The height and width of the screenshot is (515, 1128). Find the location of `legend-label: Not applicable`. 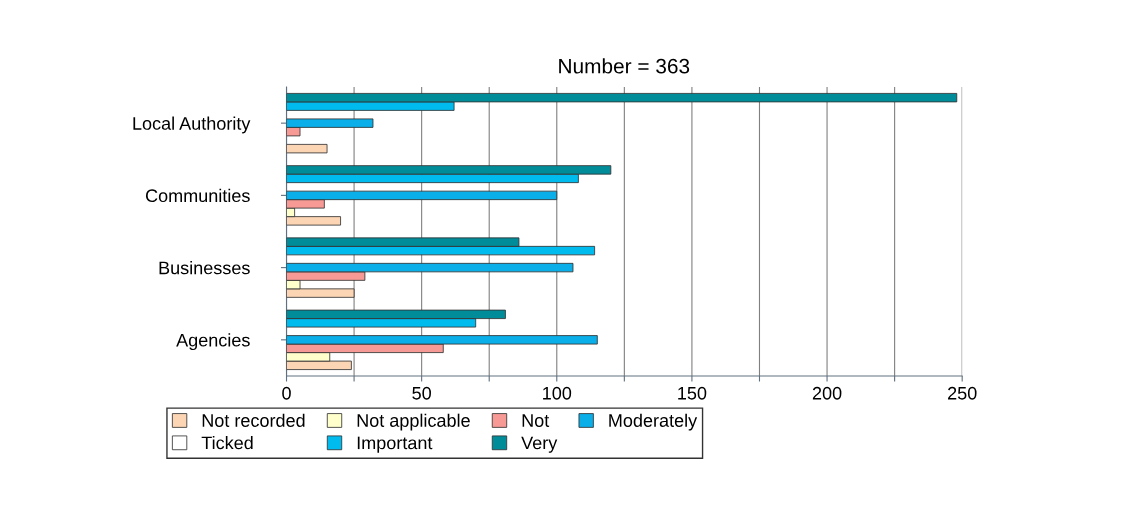

legend-label: Not applicable is located at coordinates (413, 422).